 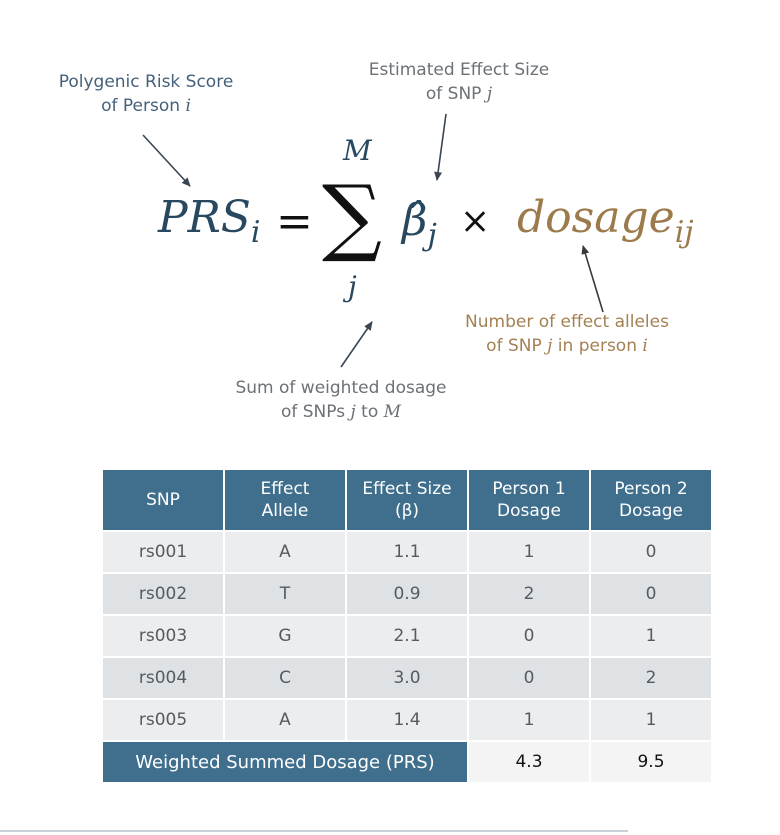 What do you see at coordinates (440, 147) in the screenshot?
I see `effect-size-arrow` at bounding box center [440, 147].